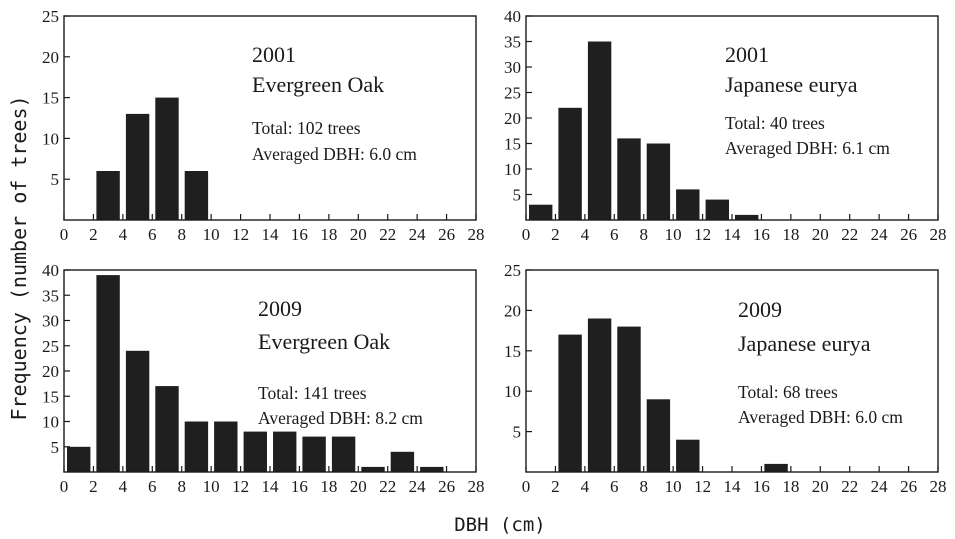 The height and width of the screenshot is (539, 955). I want to click on y-tick-label: 30, so click(512, 67).